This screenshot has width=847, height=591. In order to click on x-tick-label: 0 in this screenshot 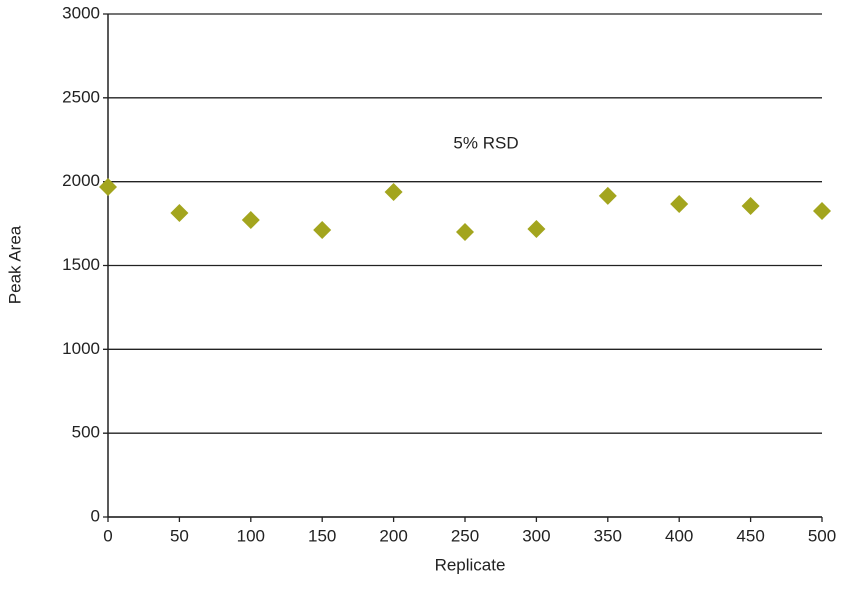, I will do `click(107, 535)`.